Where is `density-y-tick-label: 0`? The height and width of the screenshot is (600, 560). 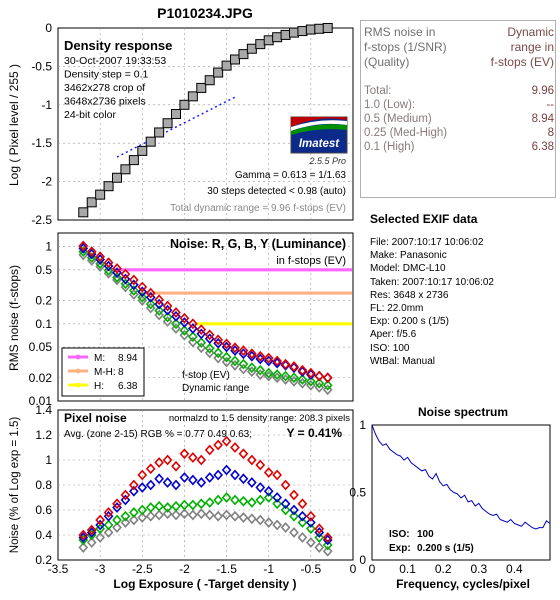
density-y-tick-label: 0 is located at coordinates (48, 28).